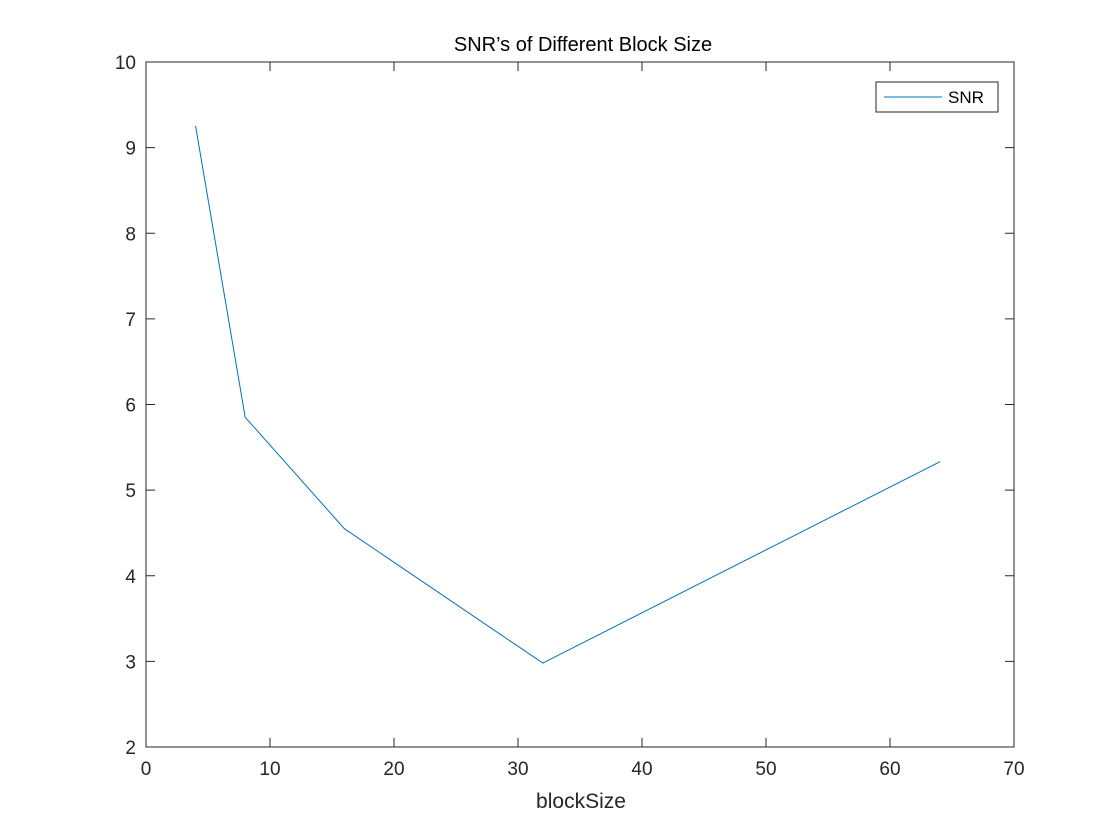 The height and width of the screenshot is (840, 1120). What do you see at coordinates (130, 491) in the screenshot?
I see `y-tick-label: 5` at bounding box center [130, 491].